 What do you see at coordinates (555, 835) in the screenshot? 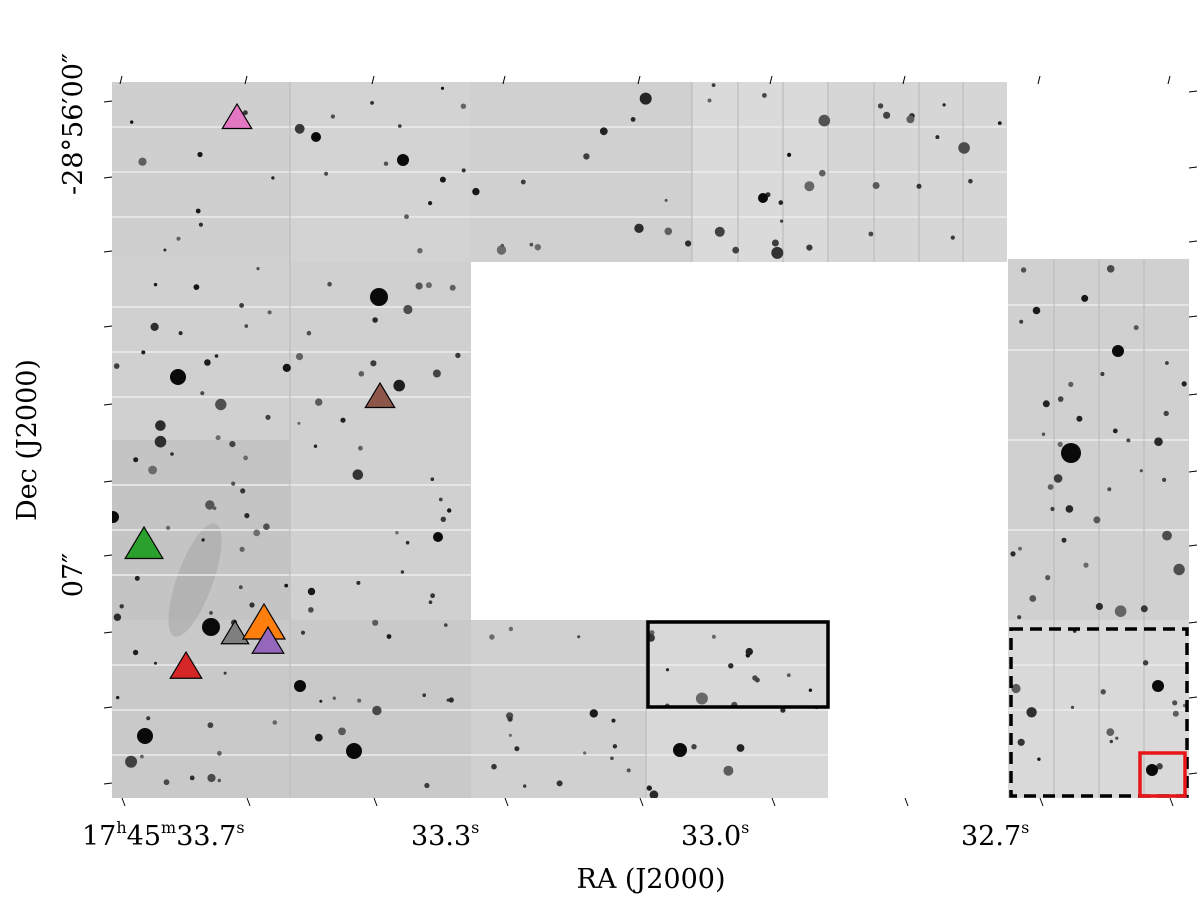
I see `x-tick-labels: 17h45m33.7s 33.3s 33.0s 32.7s` at bounding box center [555, 835].